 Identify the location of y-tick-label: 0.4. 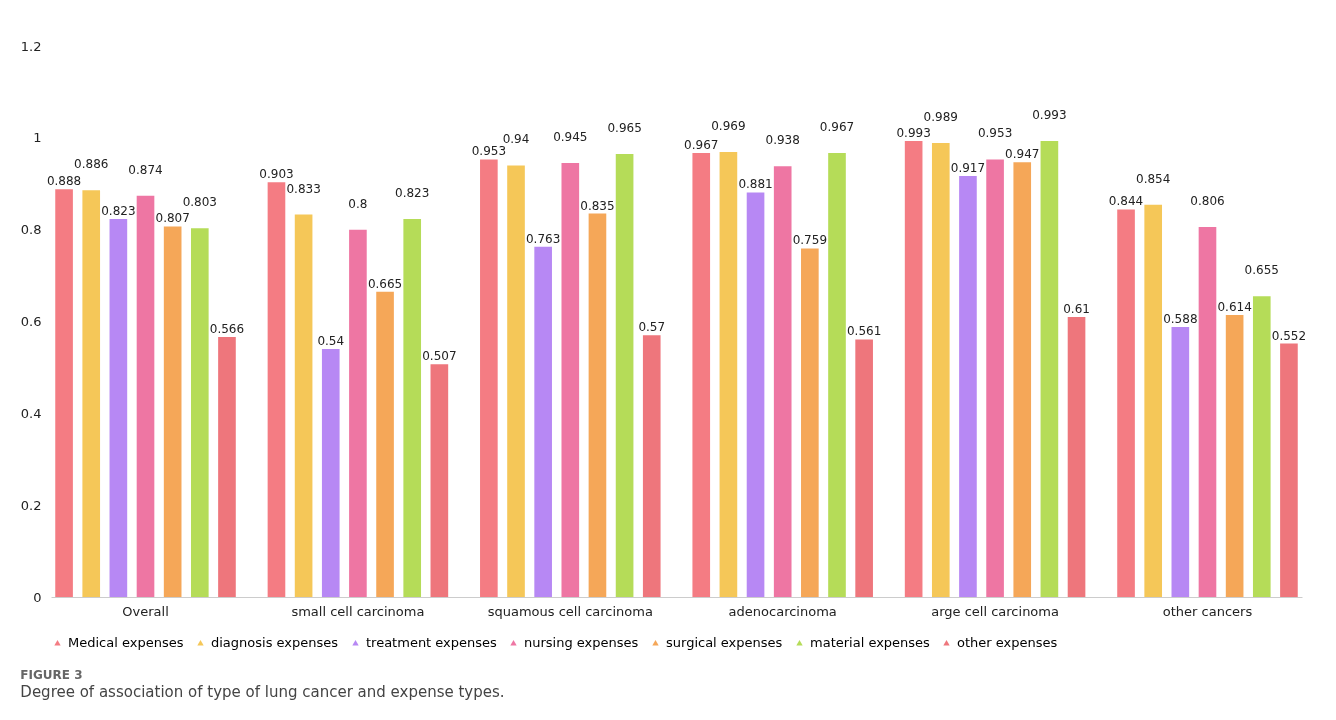
(31, 413).